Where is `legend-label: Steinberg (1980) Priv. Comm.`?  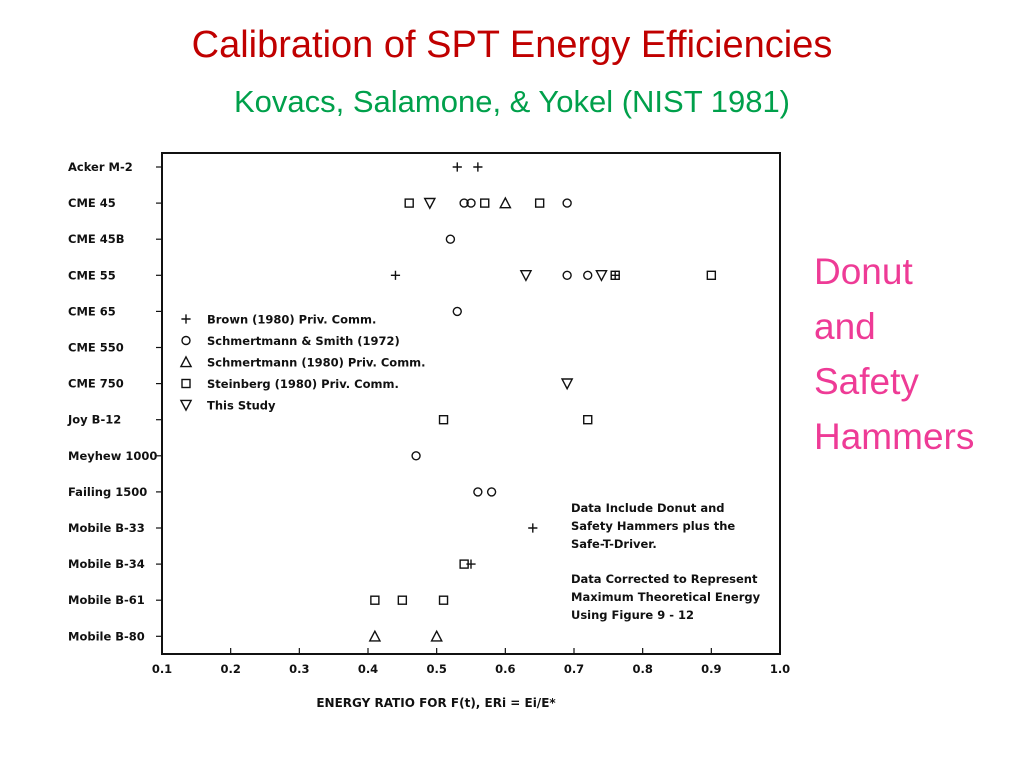 legend-label: Steinberg (1980) Priv. Comm. is located at coordinates (303, 384).